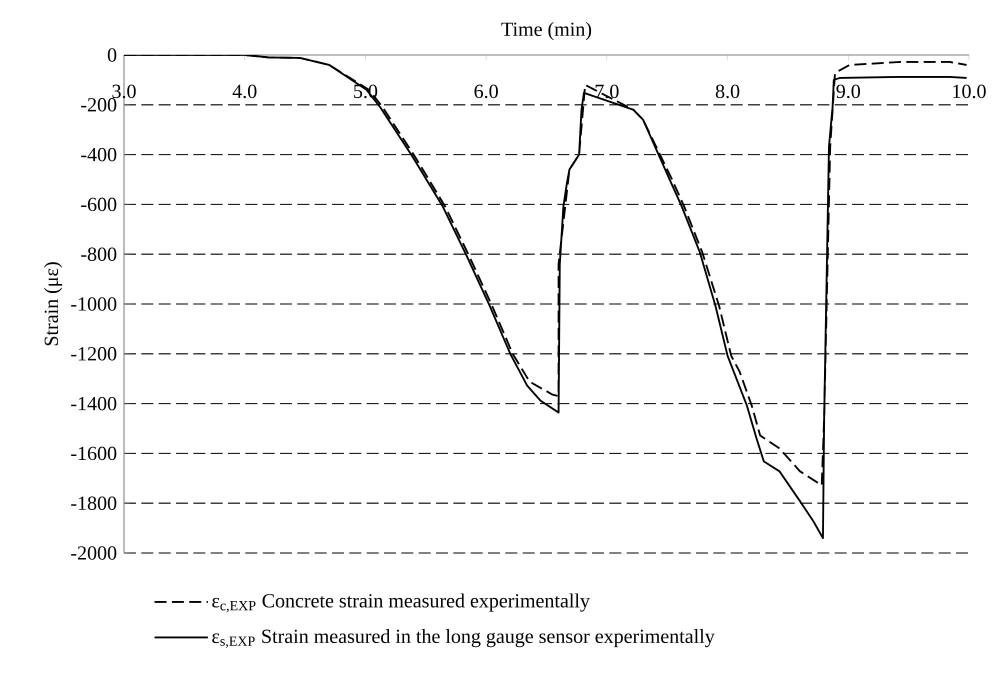  What do you see at coordinates (463, 638) in the screenshot?
I see `legend-label: ε$_{s,EXP}$ Strain measured in the long gauge sensor experimentally` at bounding box center [463, 638].